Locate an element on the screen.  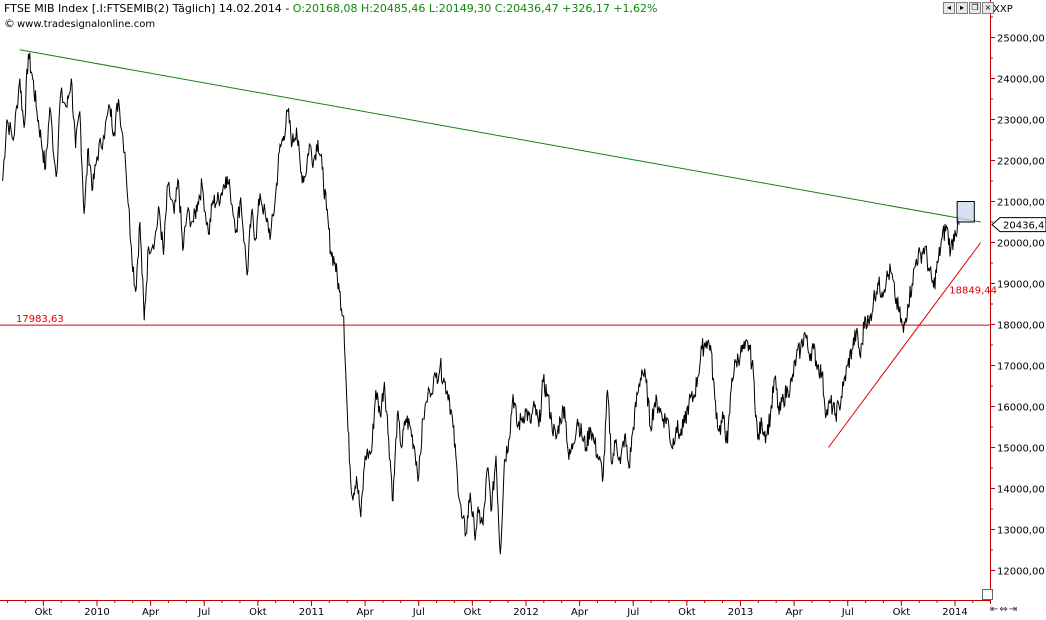
last-value-tag is located at coordinates (1018, 225).